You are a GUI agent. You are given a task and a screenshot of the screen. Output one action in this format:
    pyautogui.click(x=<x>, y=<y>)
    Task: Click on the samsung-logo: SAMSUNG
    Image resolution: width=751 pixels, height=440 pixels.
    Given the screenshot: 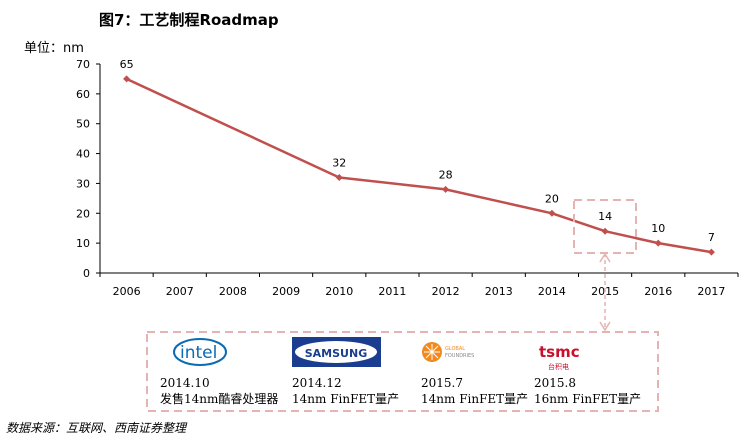 What is the action you would take?
    pyautogui.click(x=336, y=352)
    